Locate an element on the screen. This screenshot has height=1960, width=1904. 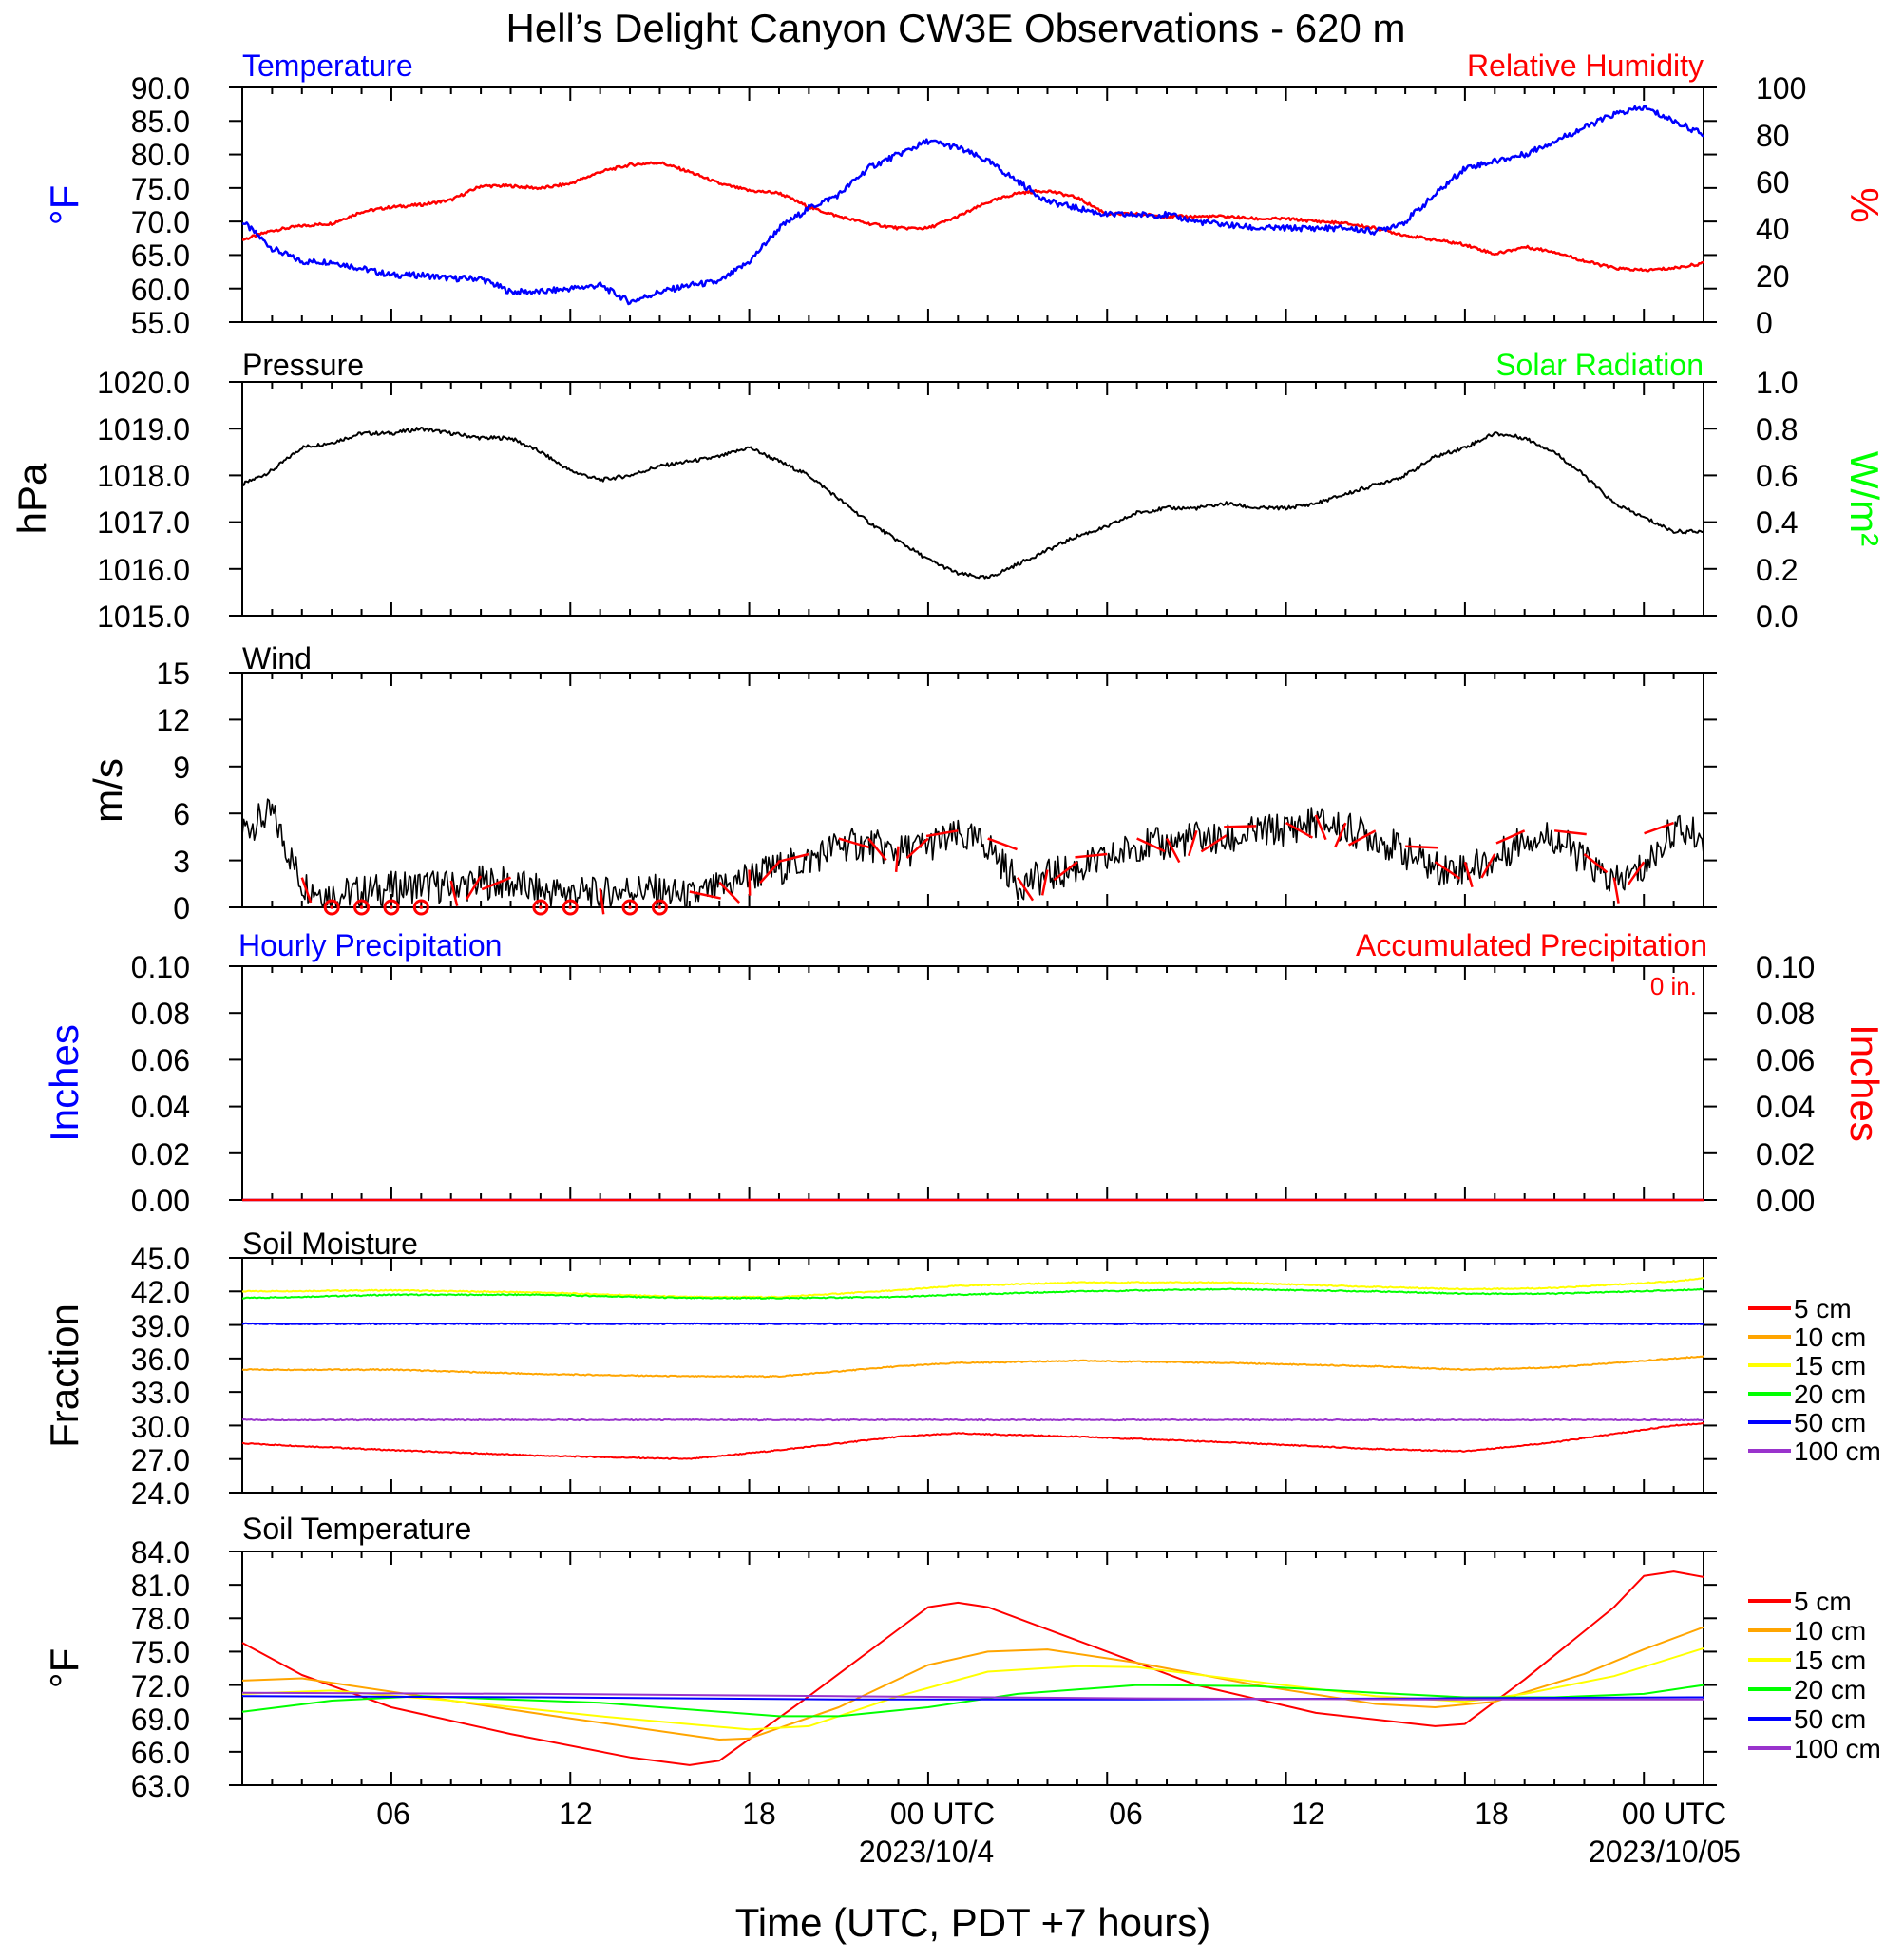
solar-tick-label: 0.4 is located at coordinates (1777, 522).